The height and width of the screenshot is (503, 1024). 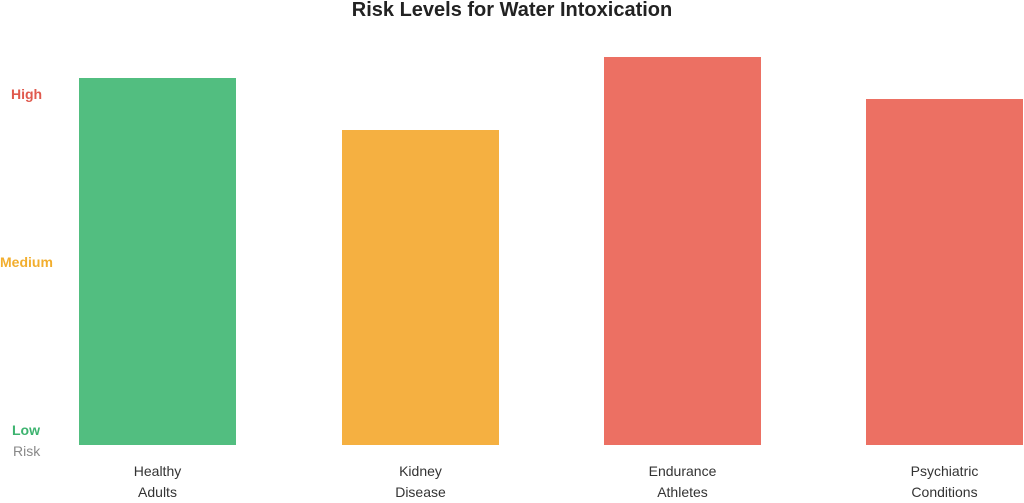 I want to click on bar-healthy-adults, so click(x=157, y=261).